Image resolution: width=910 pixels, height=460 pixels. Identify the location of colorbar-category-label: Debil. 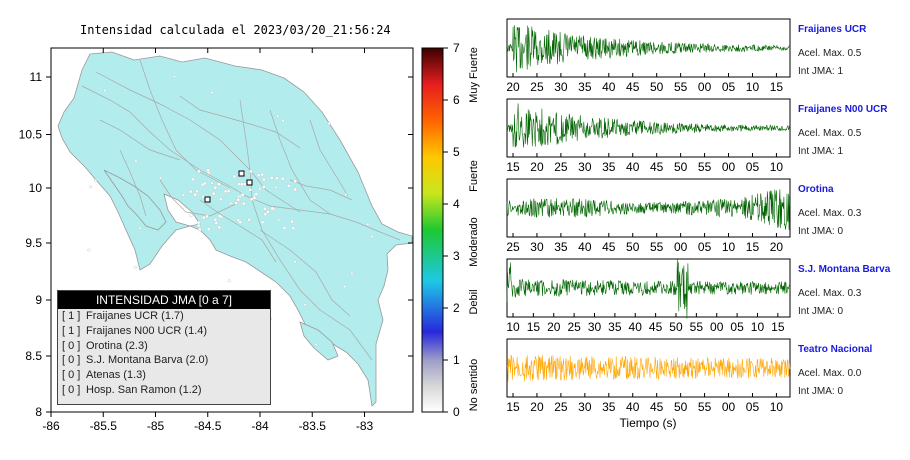
(474, 301).